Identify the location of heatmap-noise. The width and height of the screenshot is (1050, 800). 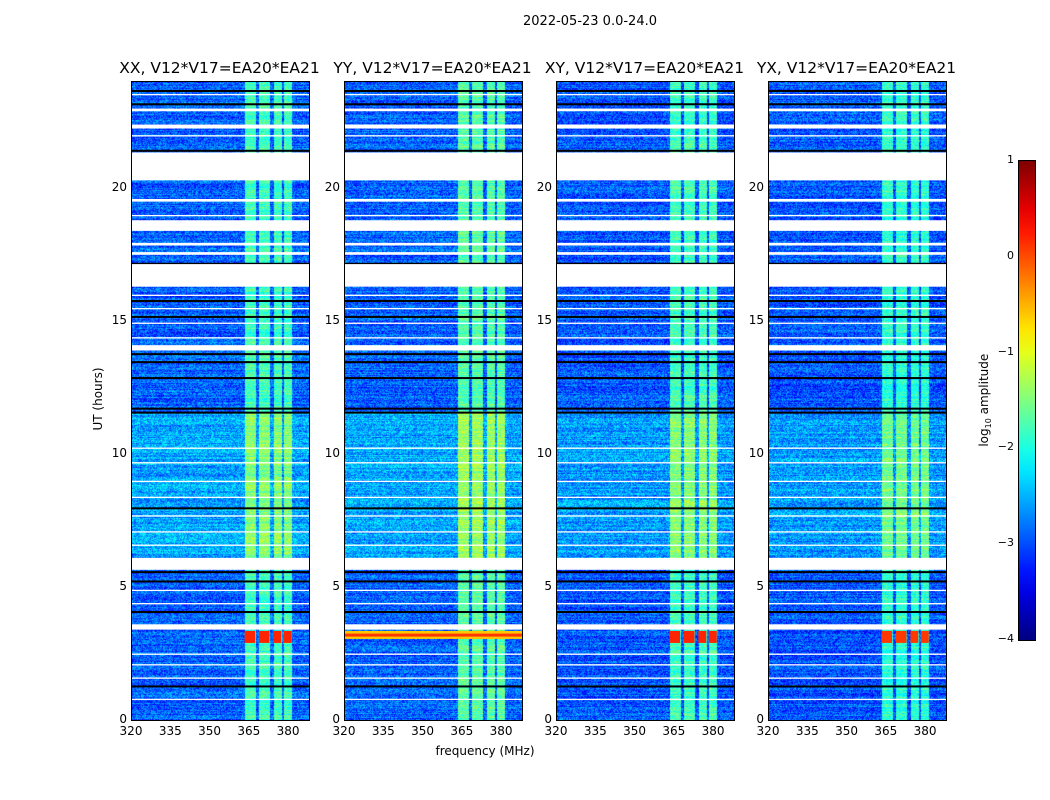
(645, 401).